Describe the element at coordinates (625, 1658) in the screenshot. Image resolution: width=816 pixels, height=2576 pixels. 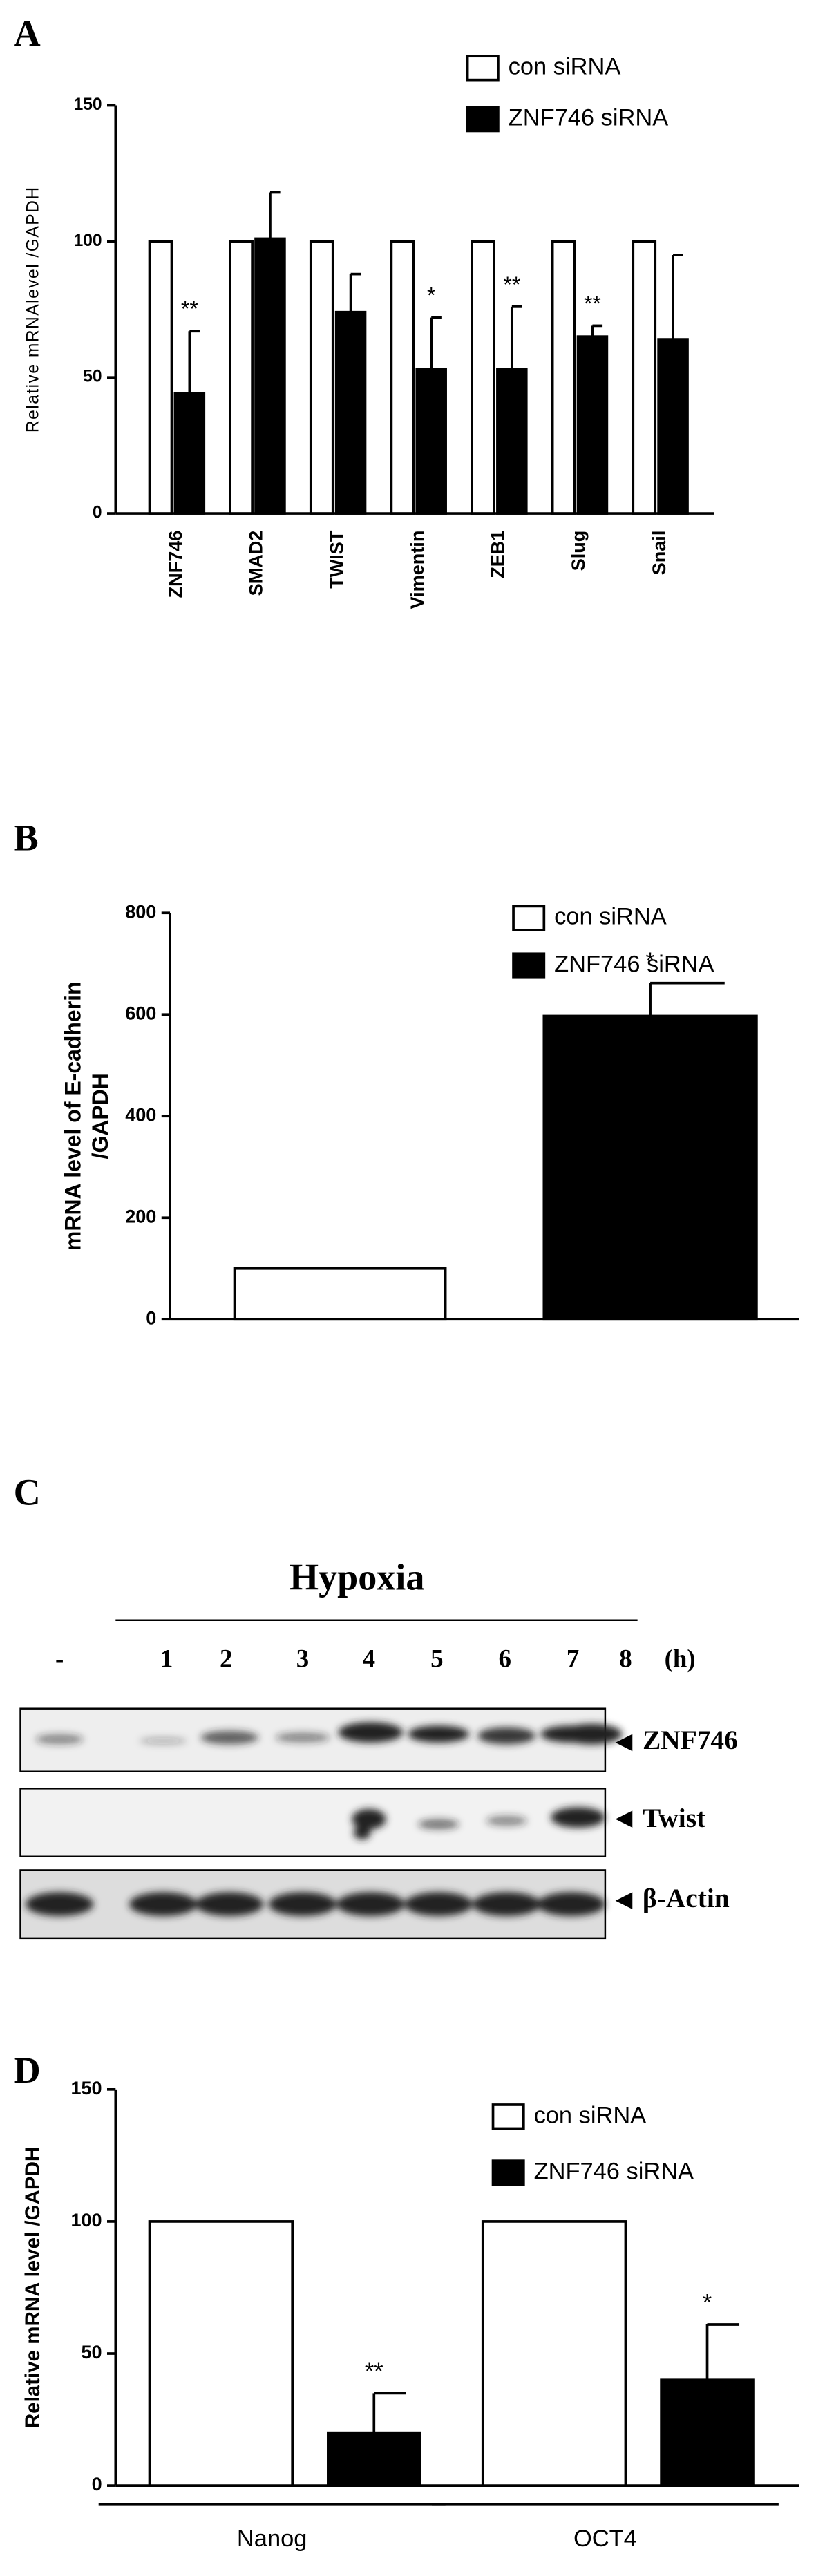
I see `lane-label: 8` at that location.